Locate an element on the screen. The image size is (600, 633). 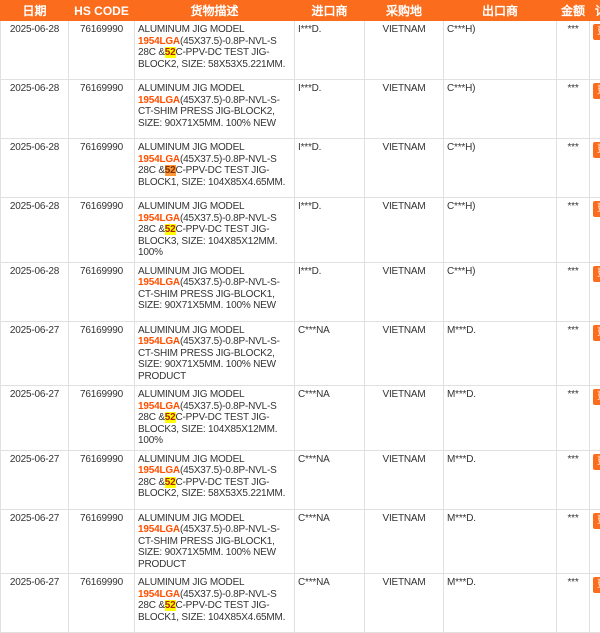
importer-text: C***NA is located at coordinates (314, 459).